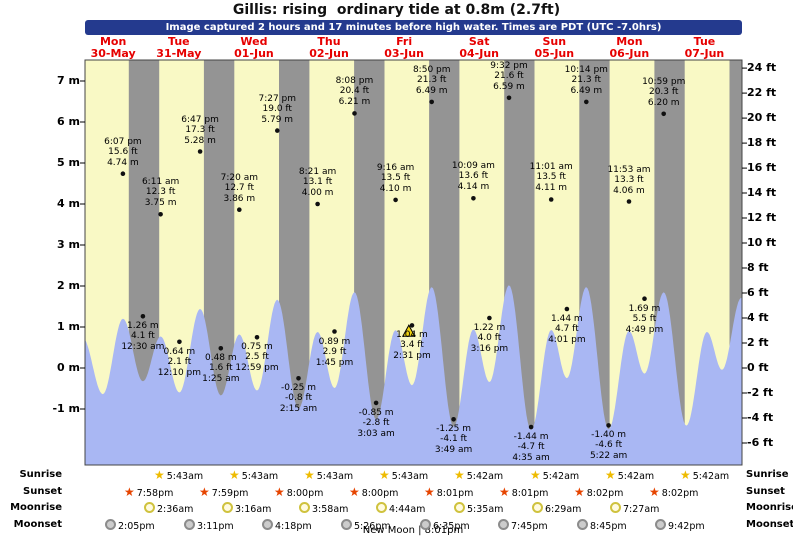 The image size is (793, 538). What do you see at coordinates (298, 398) in the screenshot?
I see `low-tide-label: -0.25 m -0.8 ft 2:15 am` at bounding box center [298, 398].